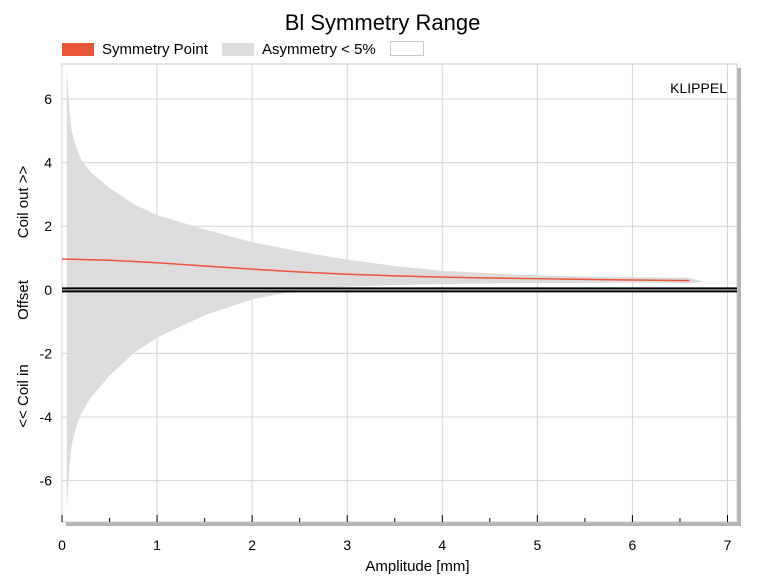  Describe the element at coordinates (238, 49) in the screenshot. I see `legend-swatch-asymmetry` at that location.